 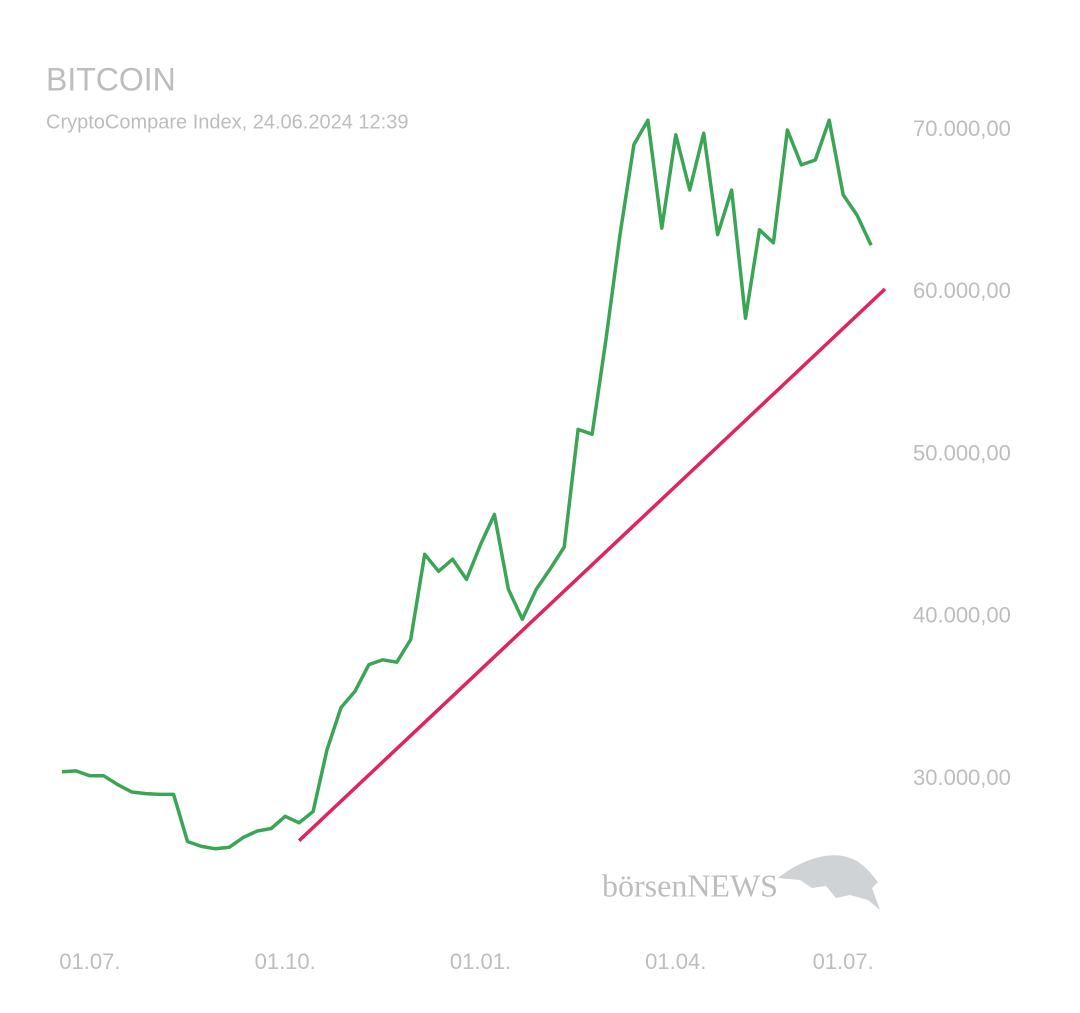 I want to click on chart-subtitle: CryptoCompare Index, 24.06.2024 12:39, so click(x=227, y=122).